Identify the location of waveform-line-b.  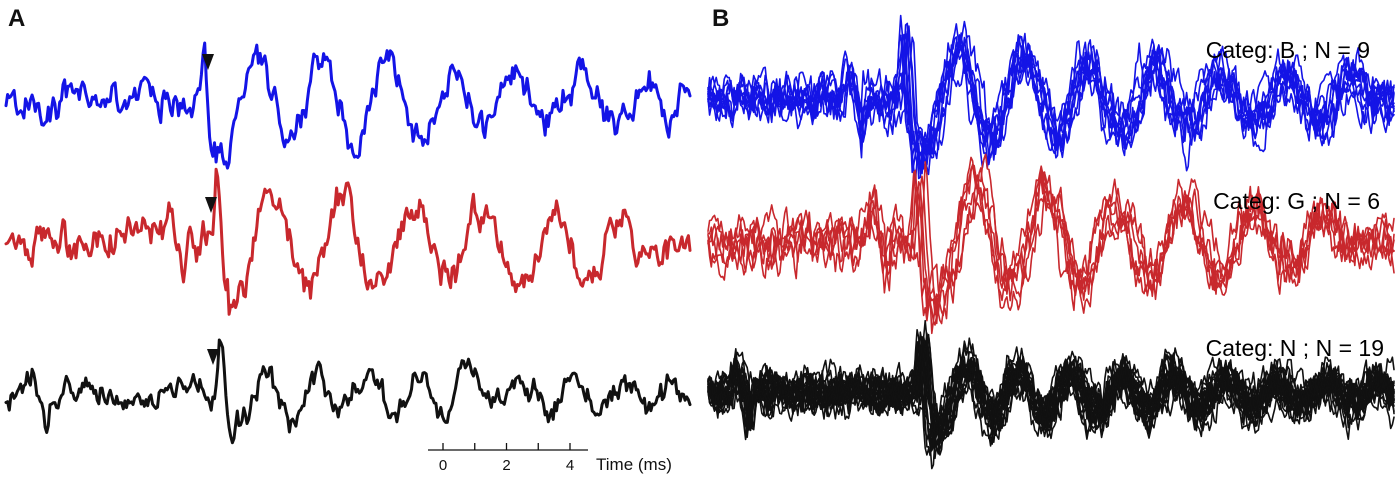
(348, 105).